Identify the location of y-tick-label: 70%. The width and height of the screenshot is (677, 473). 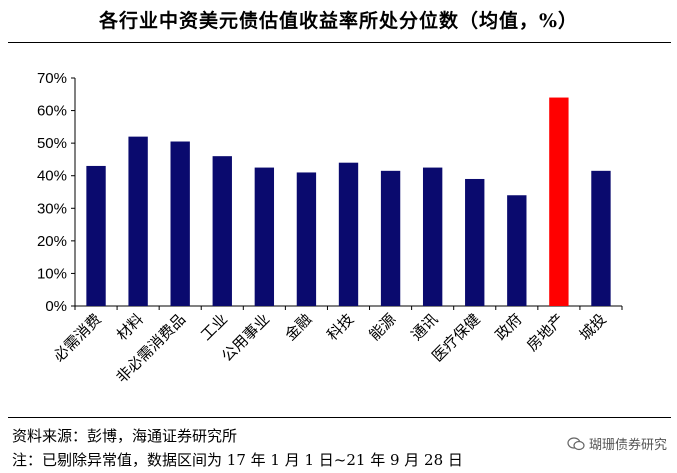
(52, 78).